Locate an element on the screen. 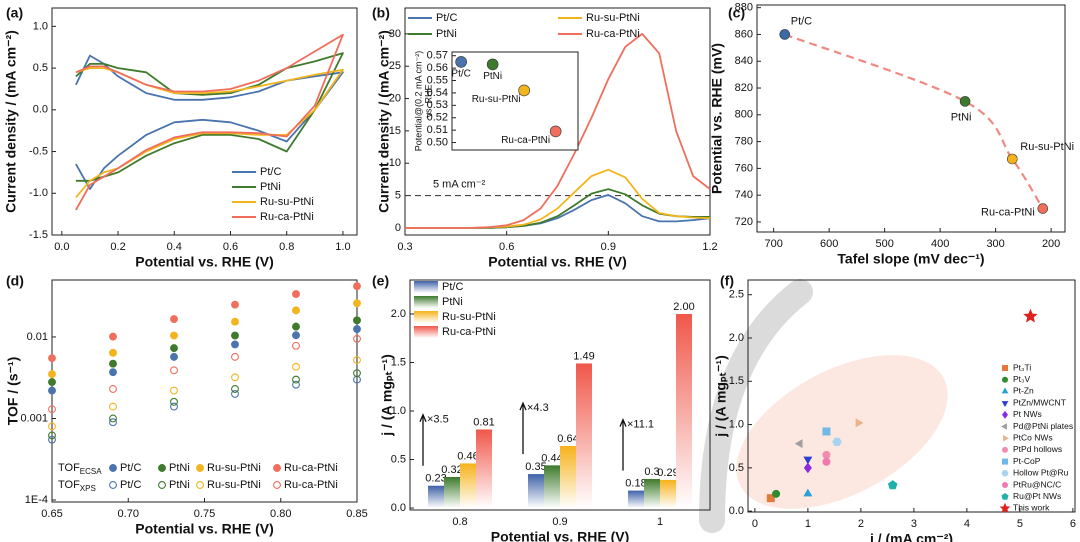 This screenshot has width=1080, height=542. y-axis-label: Potential vs. RHE (mV) is located at coordinates (717, 118).